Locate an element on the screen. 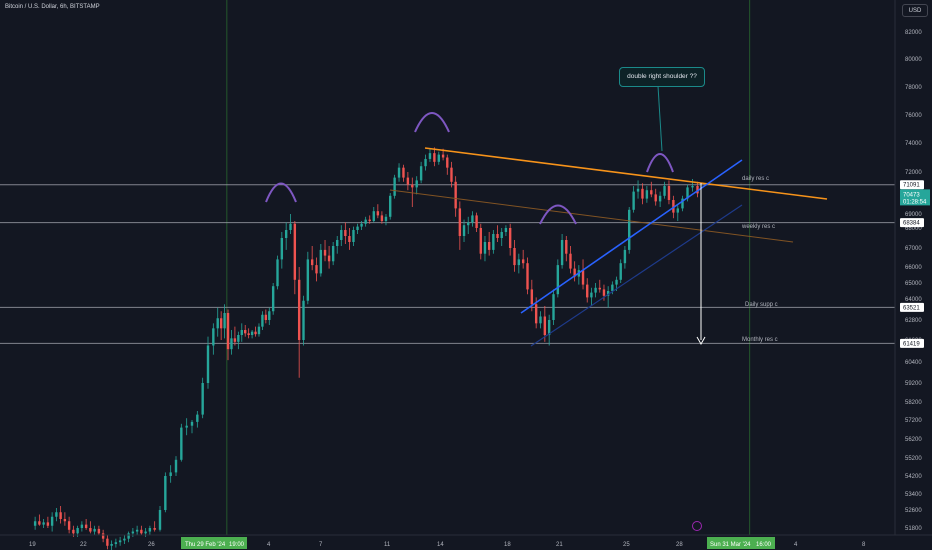 The height and width of the screenshot is (550, 932). daily-res-price-tag-text: 71091 is located at coordinates (911, 186).